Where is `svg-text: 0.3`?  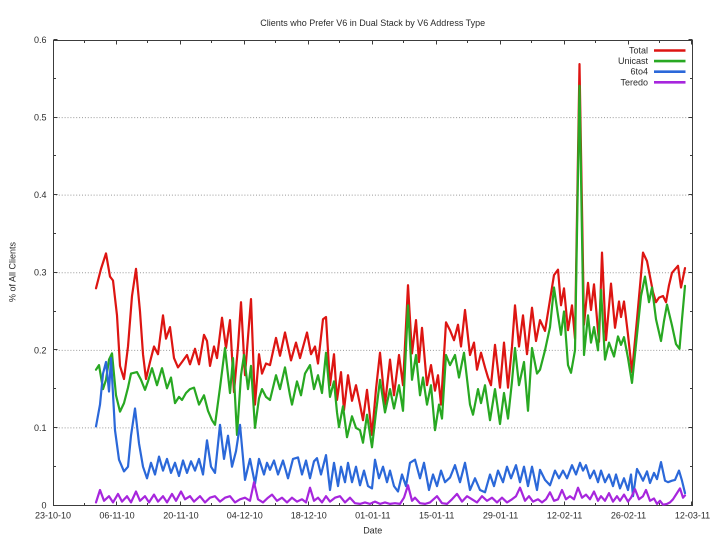 svg-text: 0.3 is located at coordinates (40, 273).